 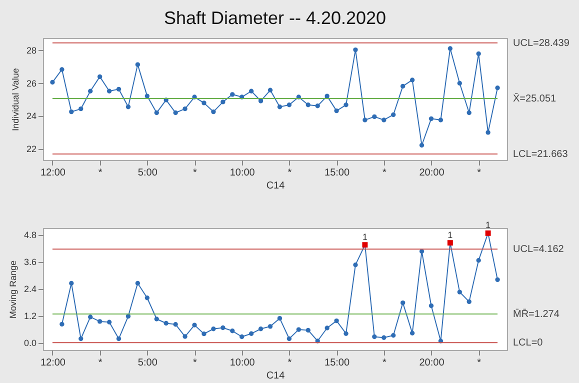 I want to click on y-tick-label: 1.2, so click(x=30, y=316).